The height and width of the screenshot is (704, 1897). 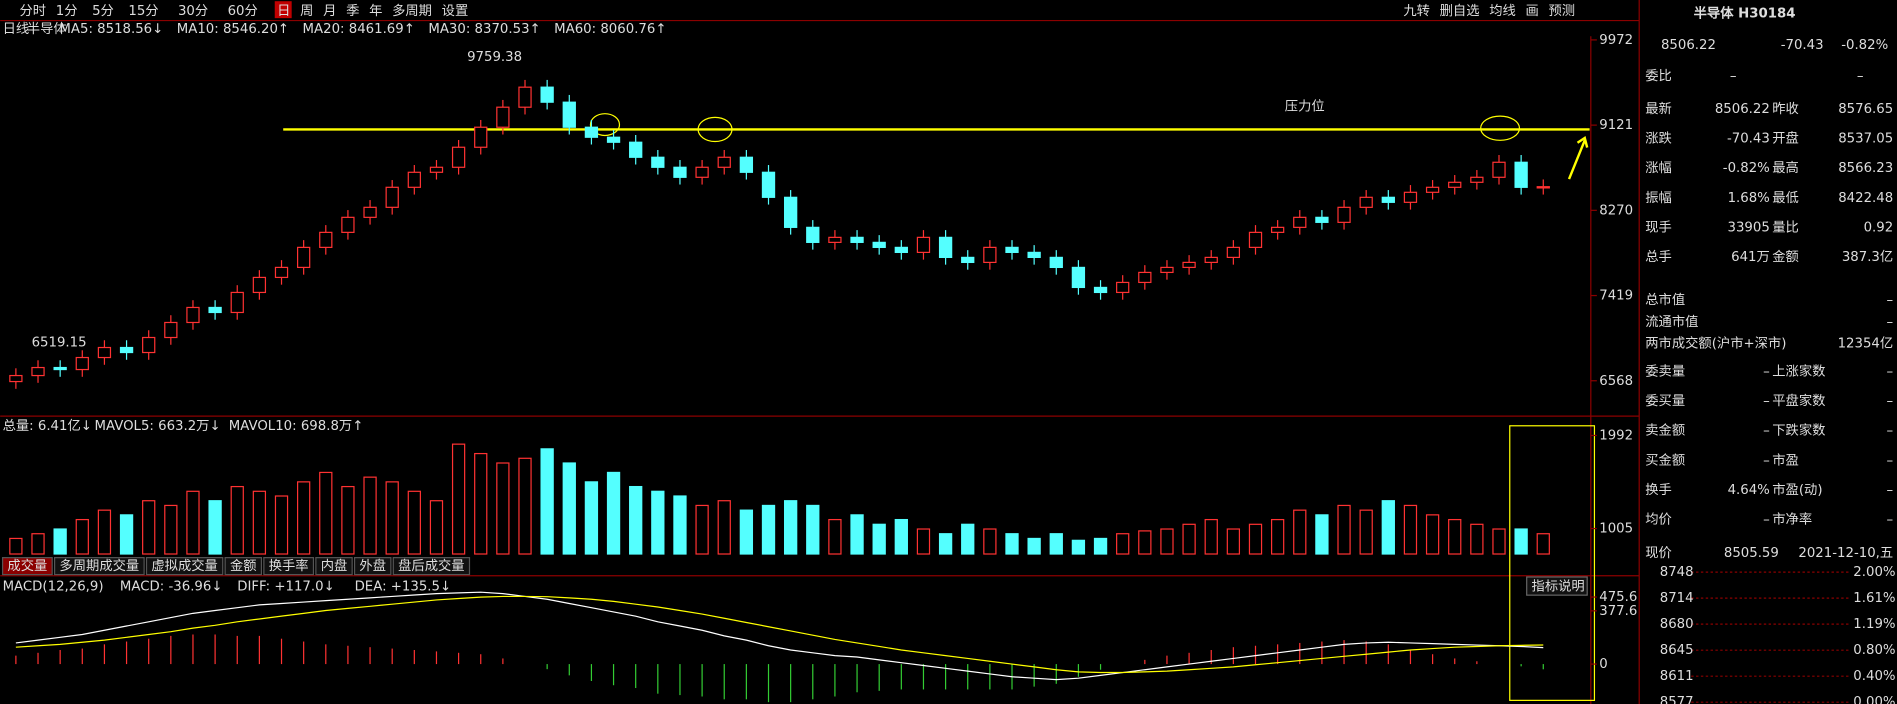 I want to click on tab, so click(x=27, y=566).